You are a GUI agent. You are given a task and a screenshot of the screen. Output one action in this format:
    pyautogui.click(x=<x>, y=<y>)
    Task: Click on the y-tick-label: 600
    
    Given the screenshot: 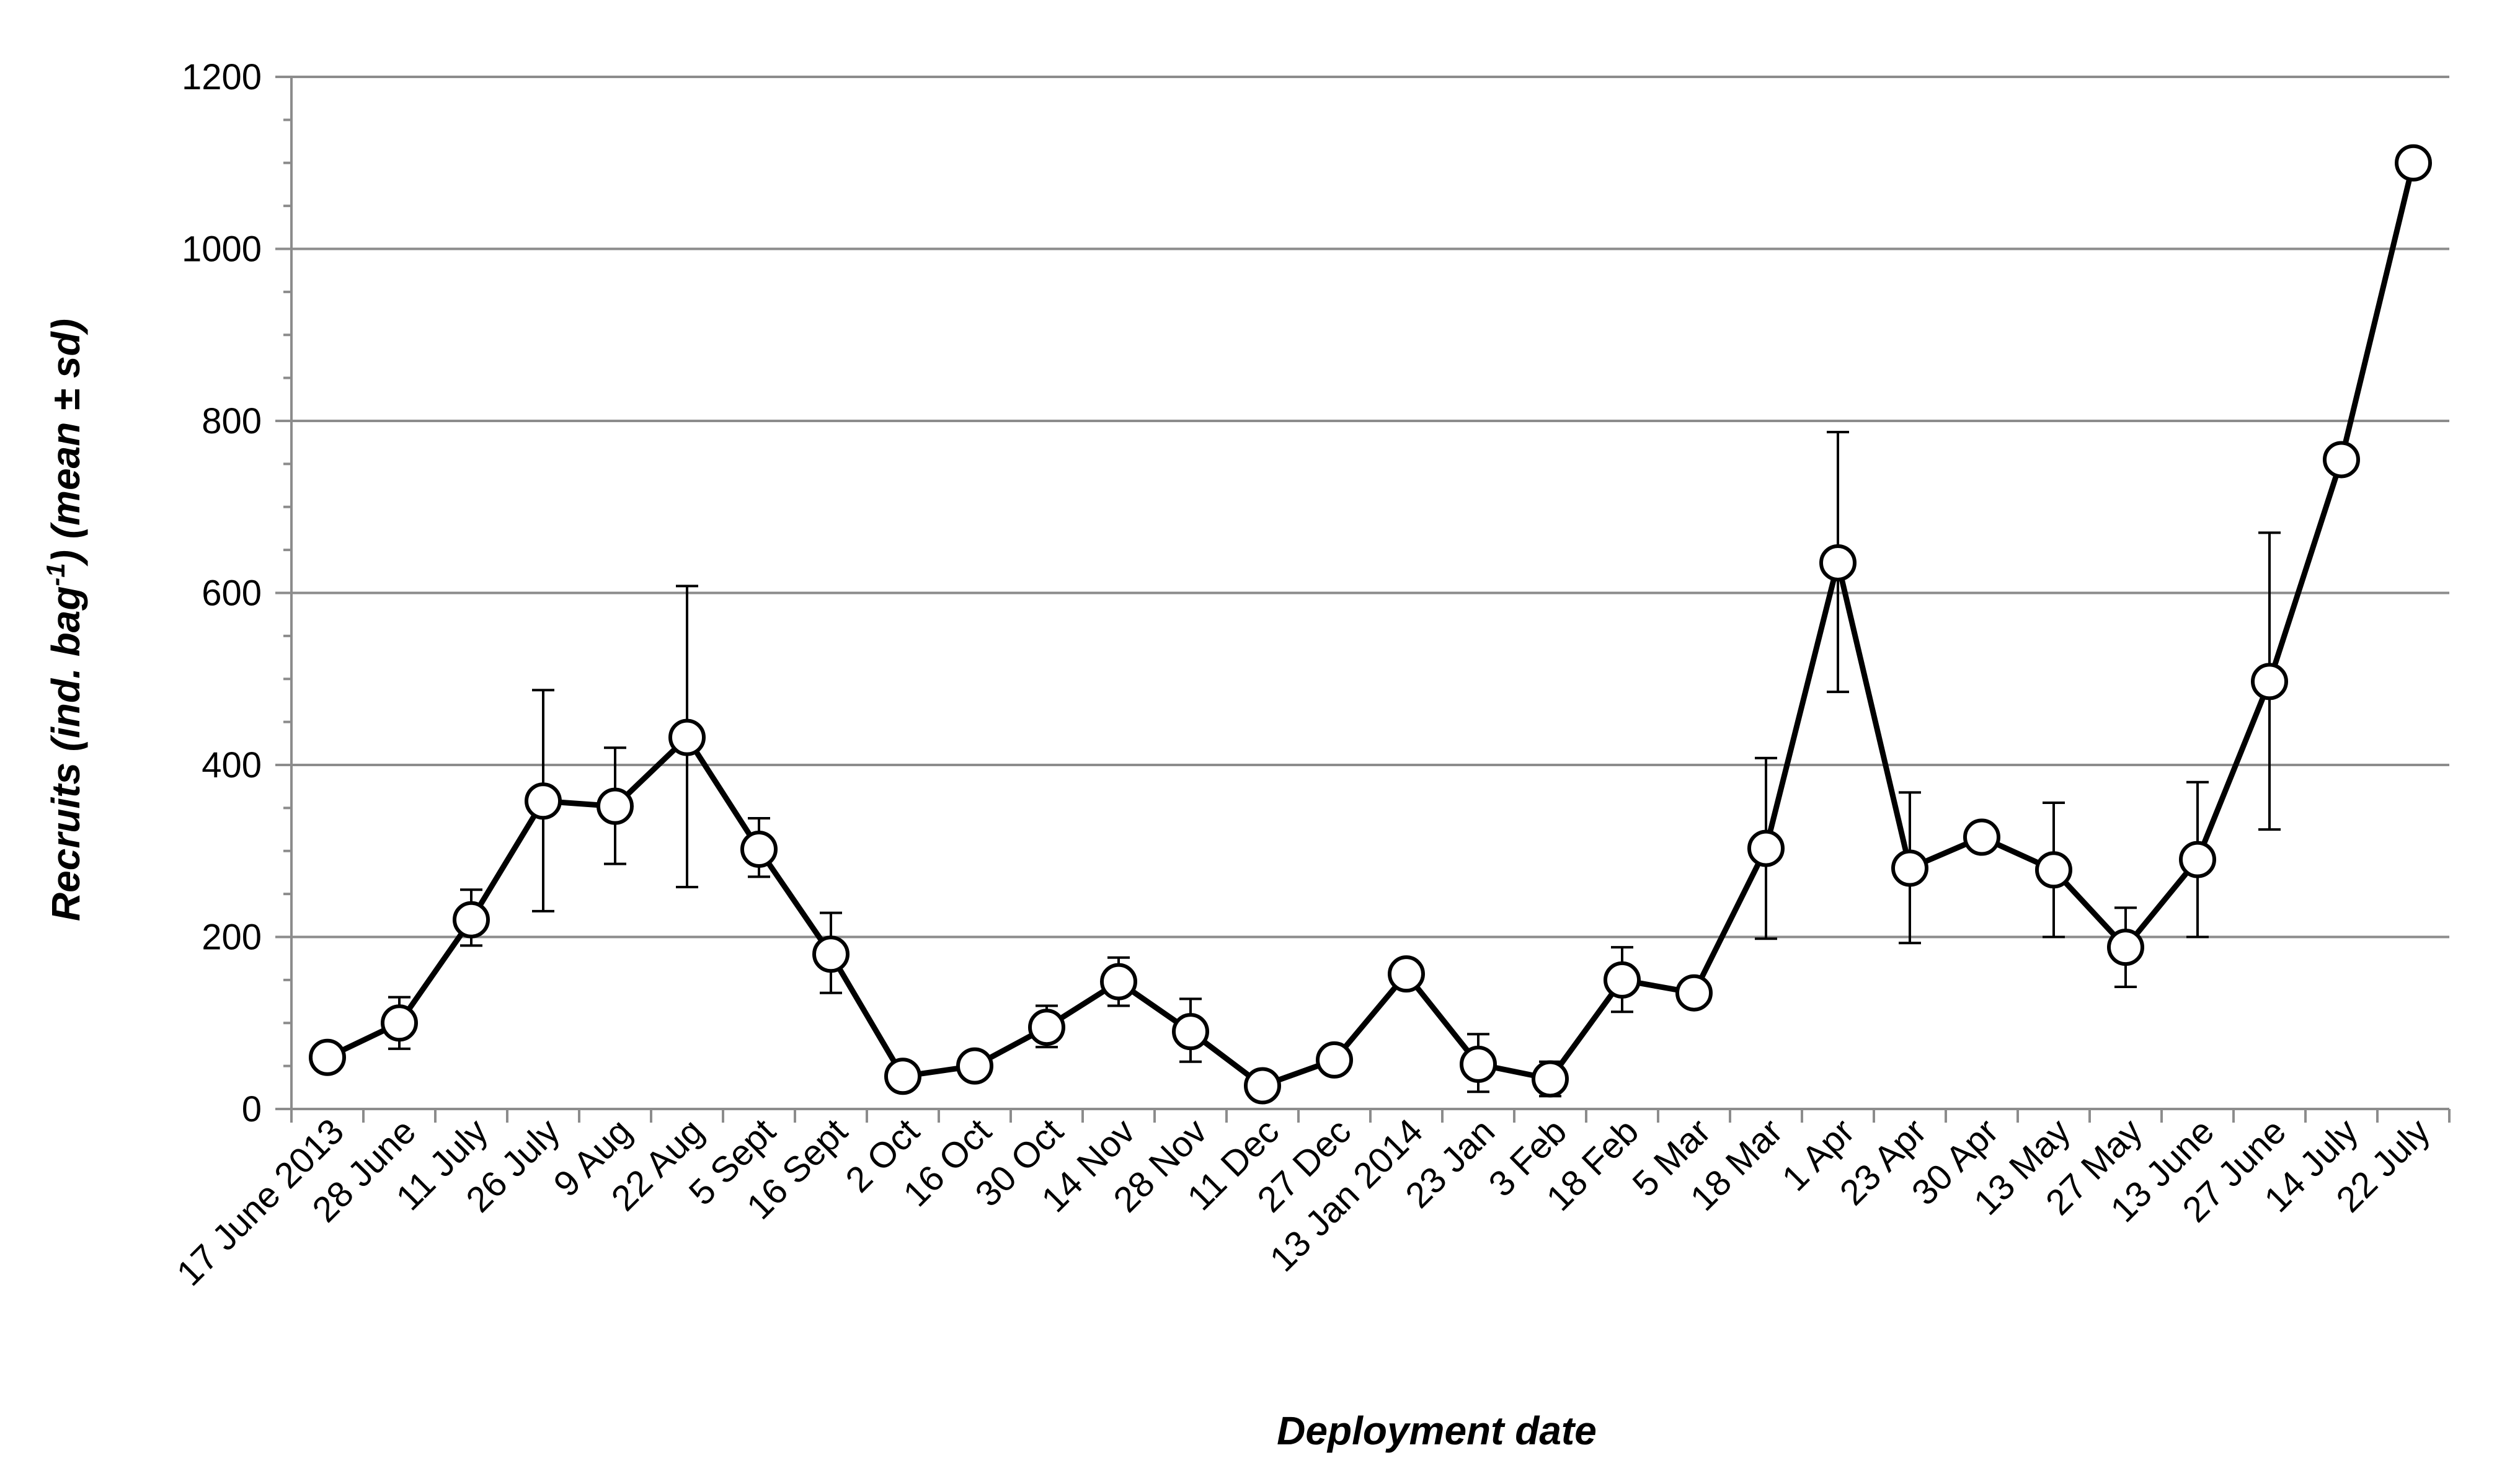 What is the action you would take?
    pyautogui.click(x=232, y=593)
    